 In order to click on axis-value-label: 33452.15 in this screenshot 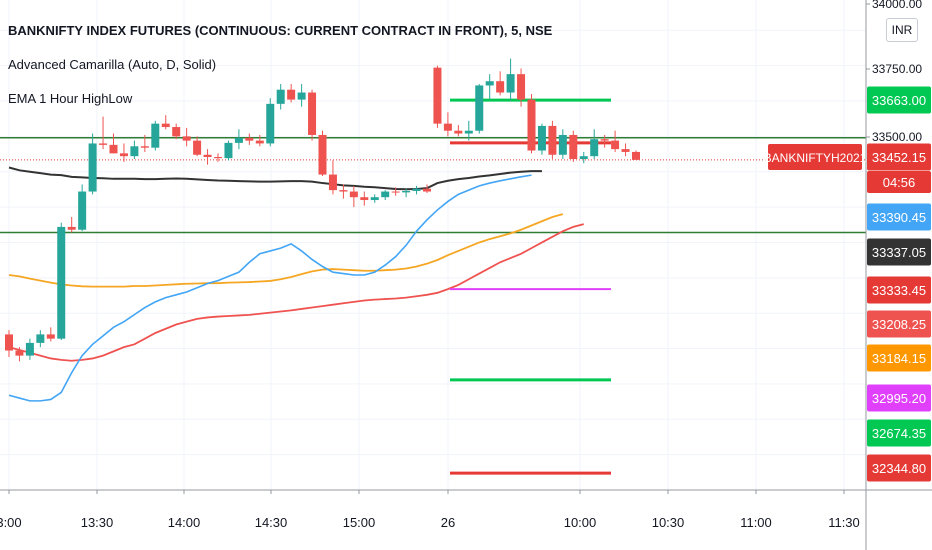, I will do `click(899, 157)`.